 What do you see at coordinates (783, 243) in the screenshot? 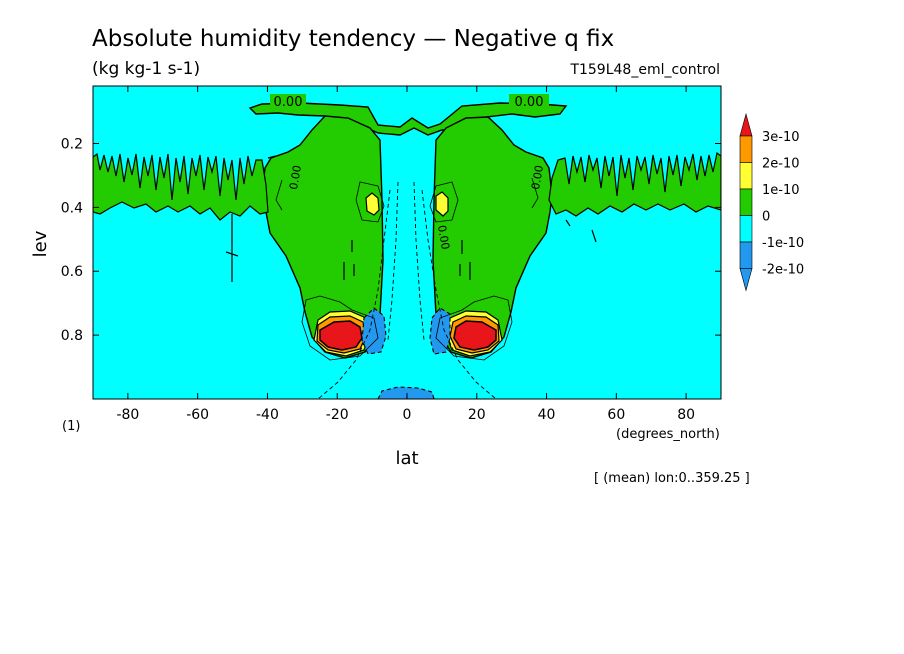
I see `colorbar-label: -1e-10` at bounding box center [783, 243].